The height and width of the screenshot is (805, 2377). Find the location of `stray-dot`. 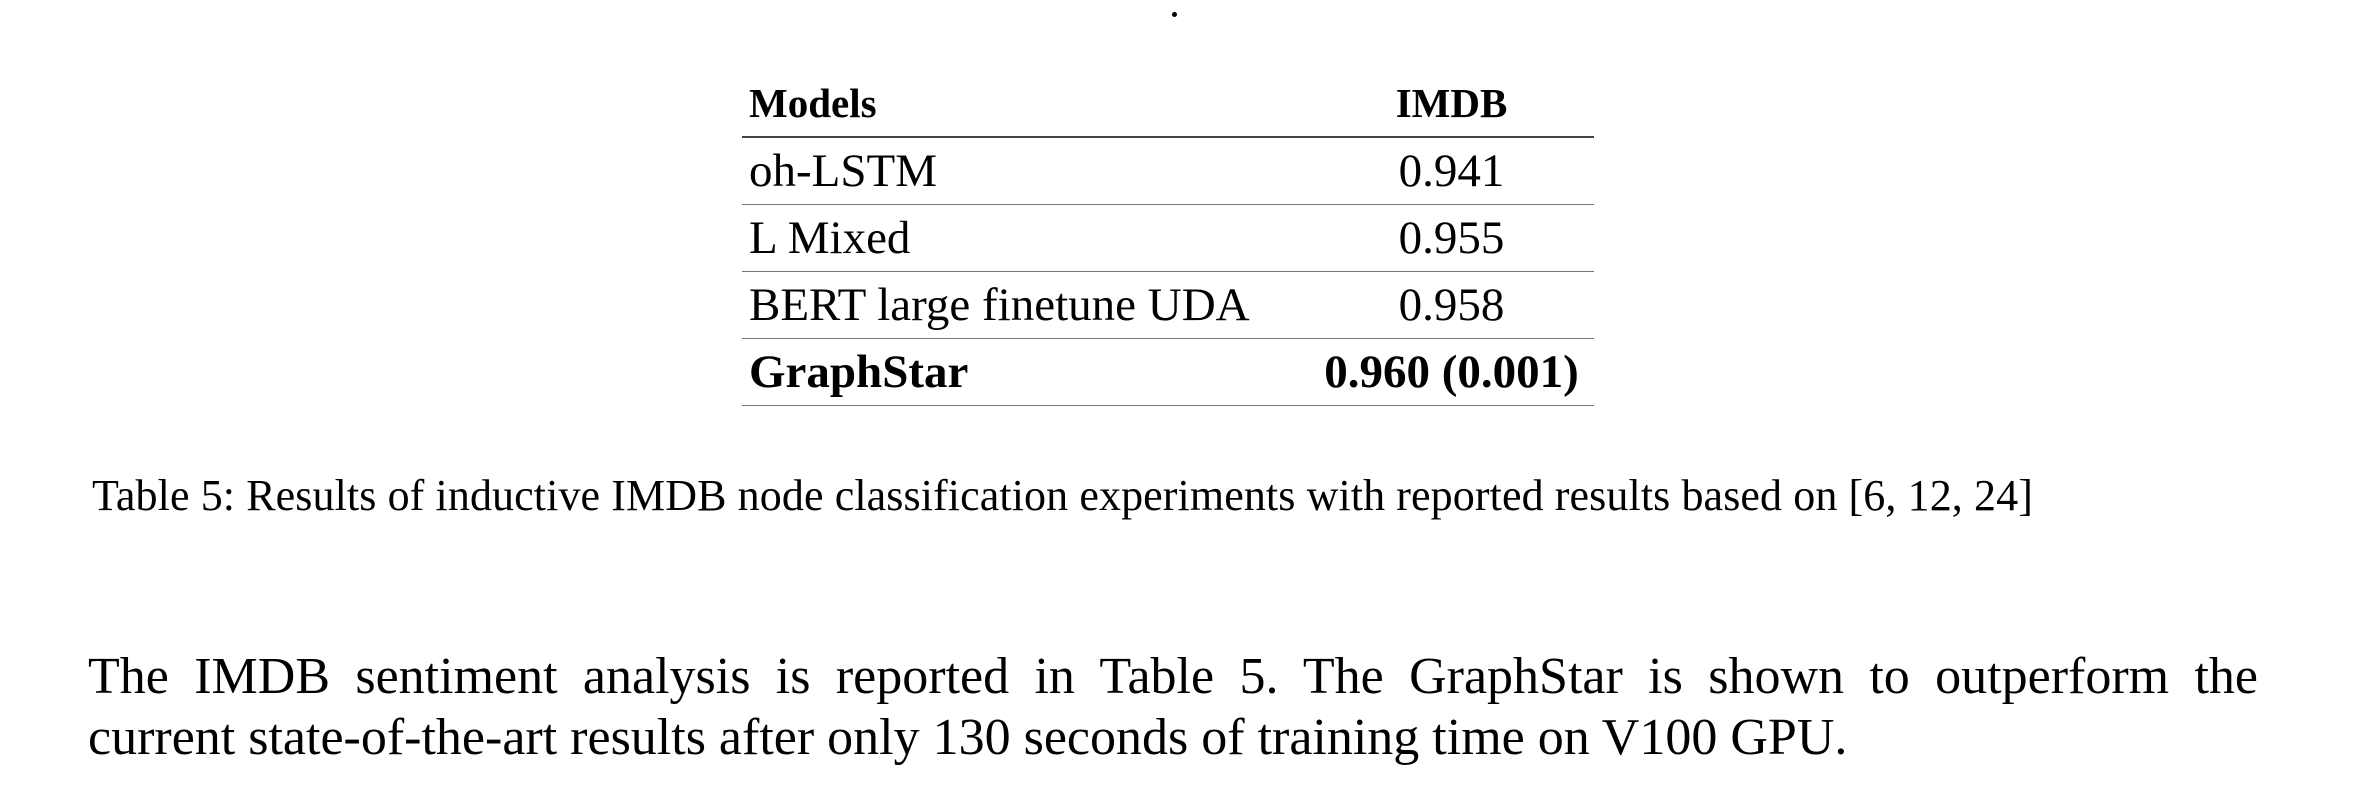

stray-dot is located at coordinates (1174, 14).